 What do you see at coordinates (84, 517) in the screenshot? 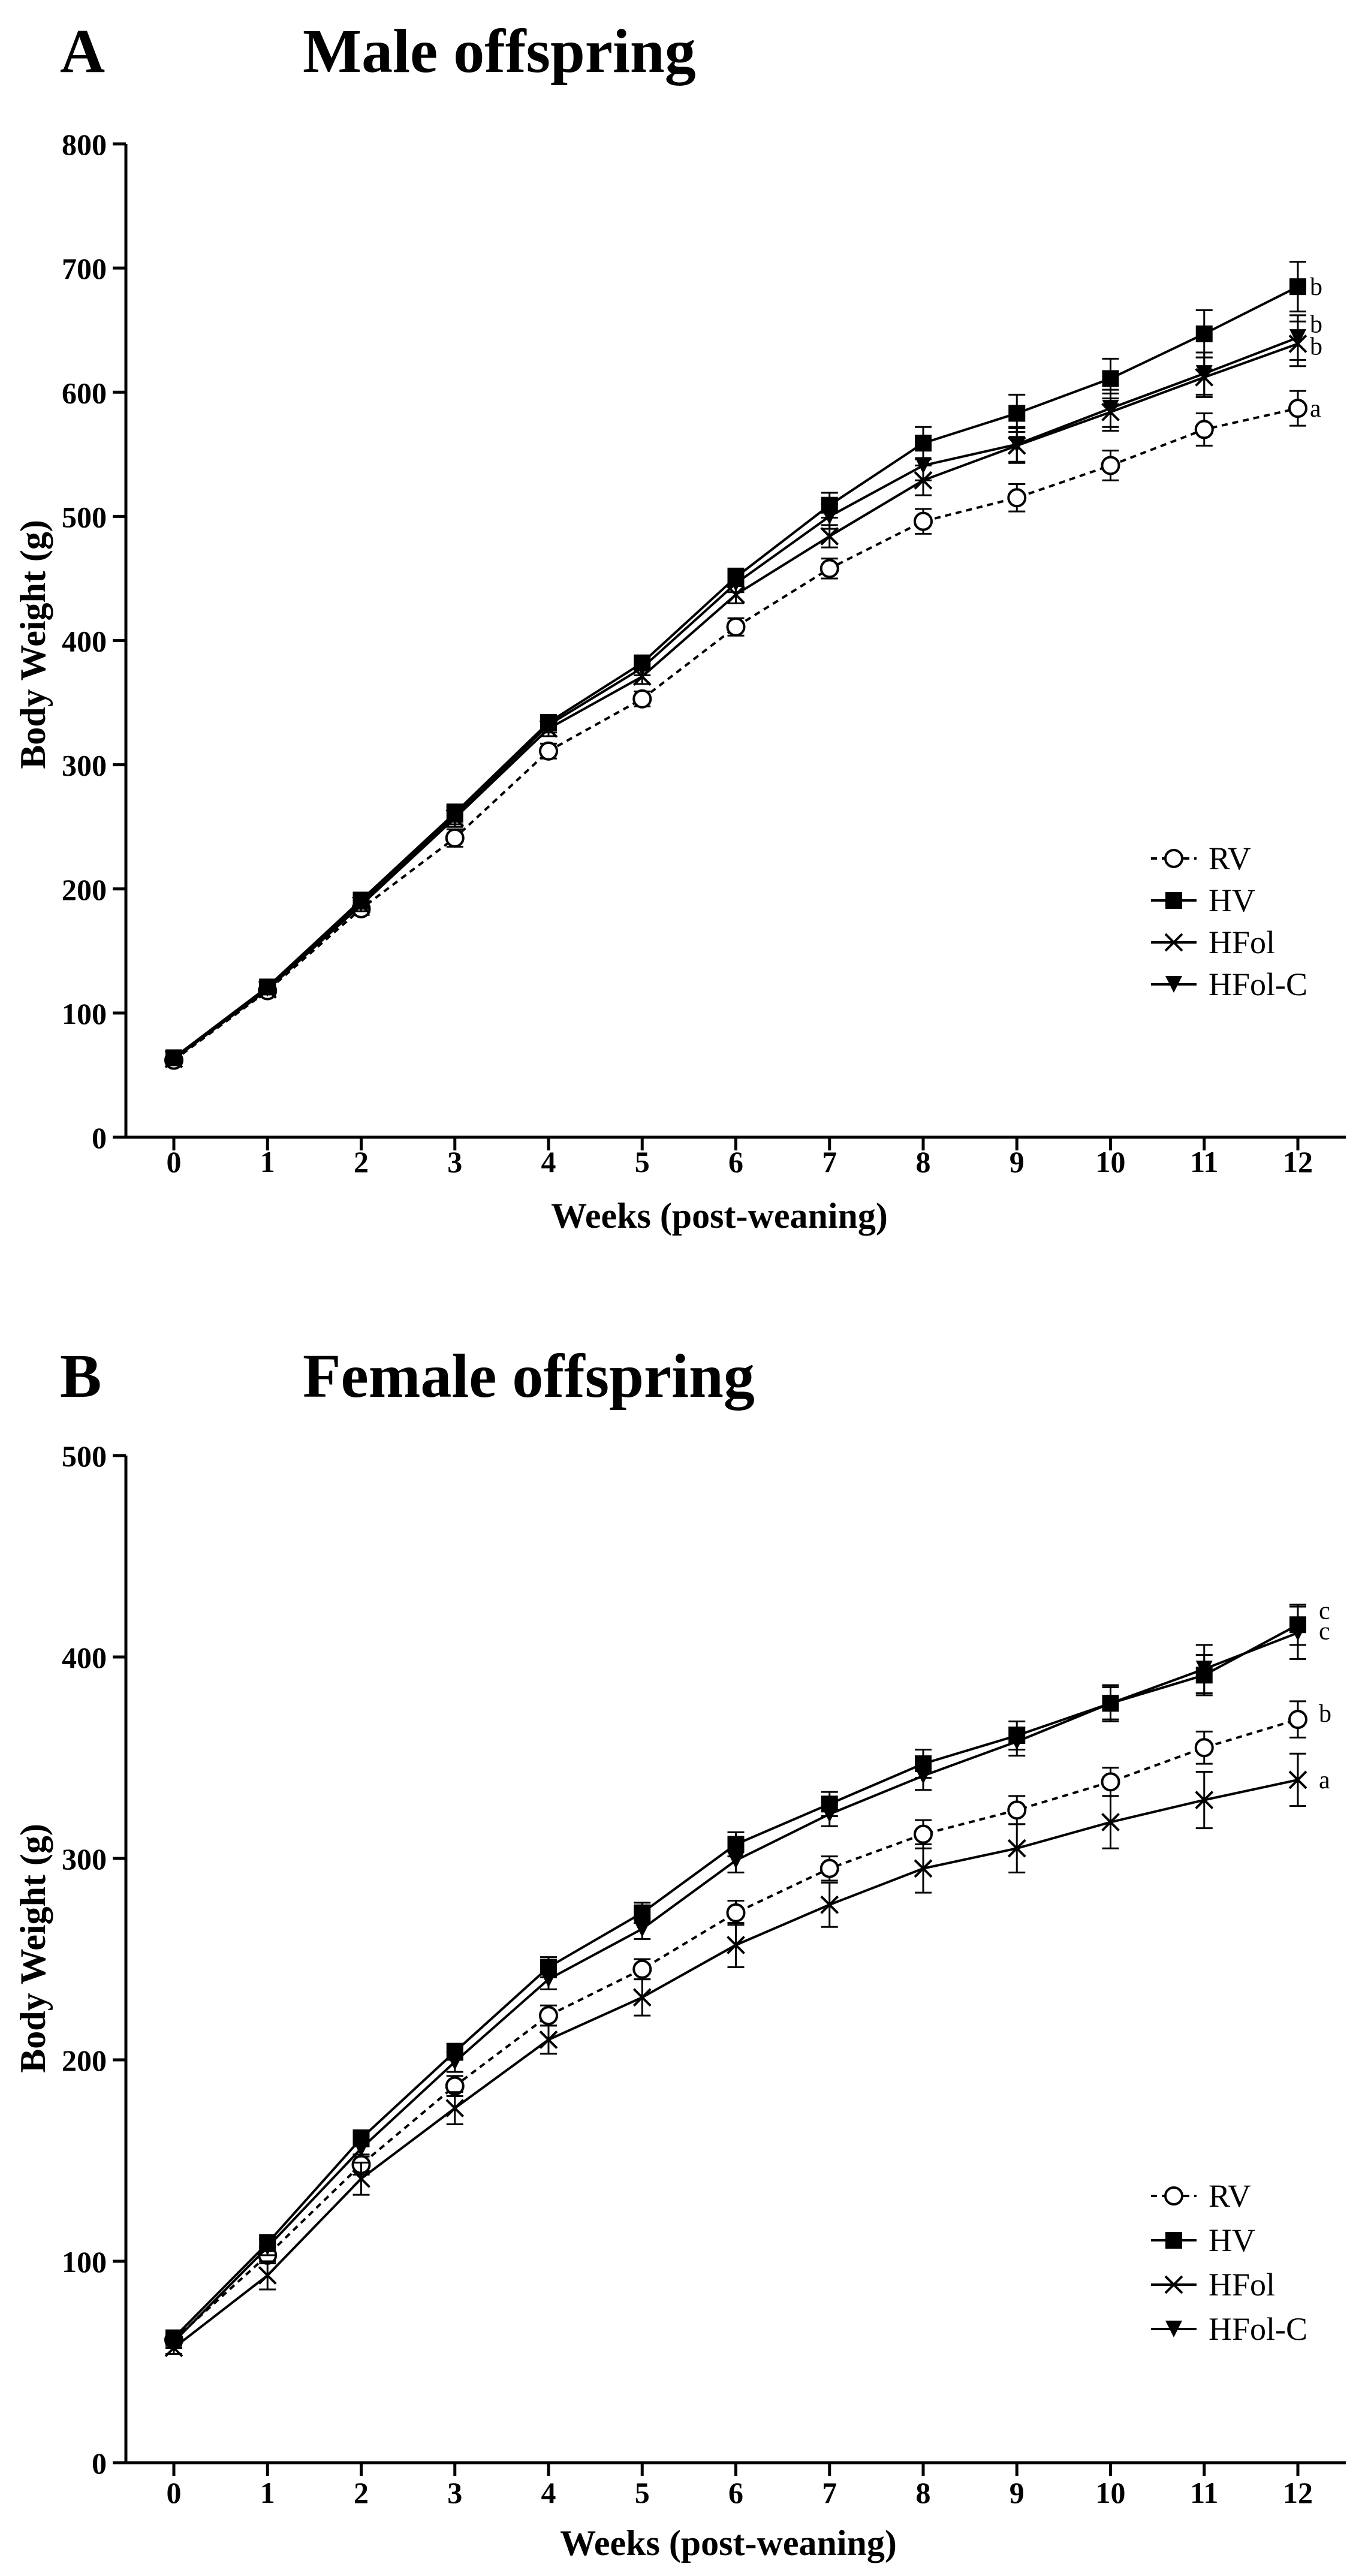
I see `y-tick-label: 500` at bounding box center [84, 517].